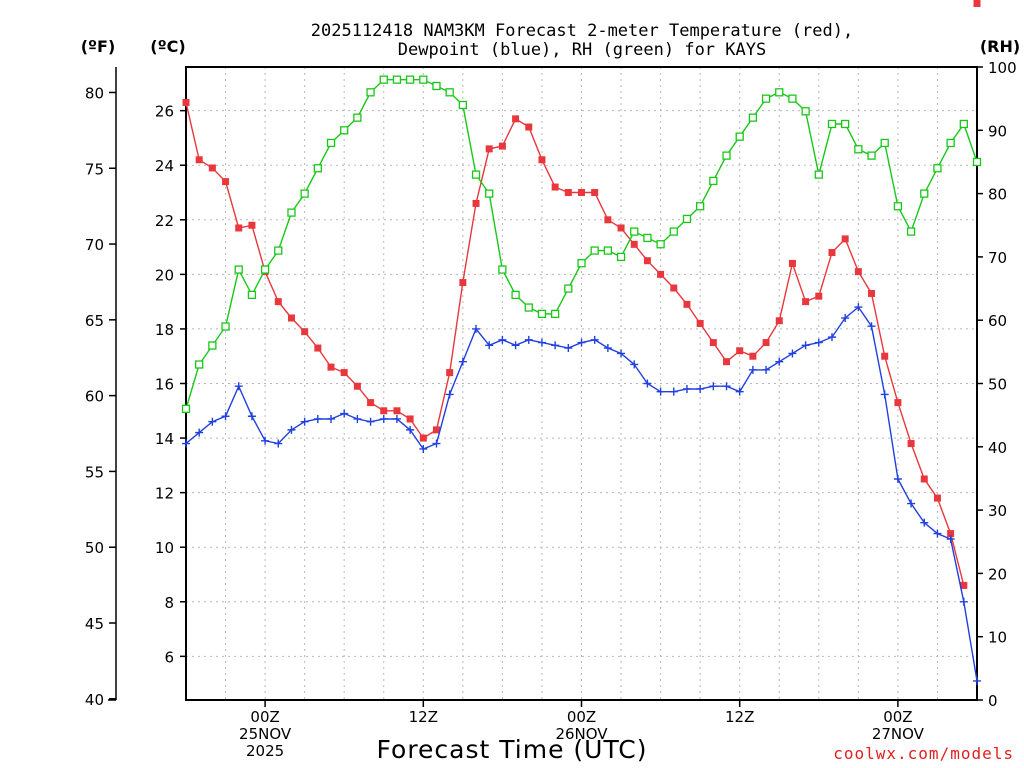  I want to click on celsius-tick-label: 16, so click(164, 385).